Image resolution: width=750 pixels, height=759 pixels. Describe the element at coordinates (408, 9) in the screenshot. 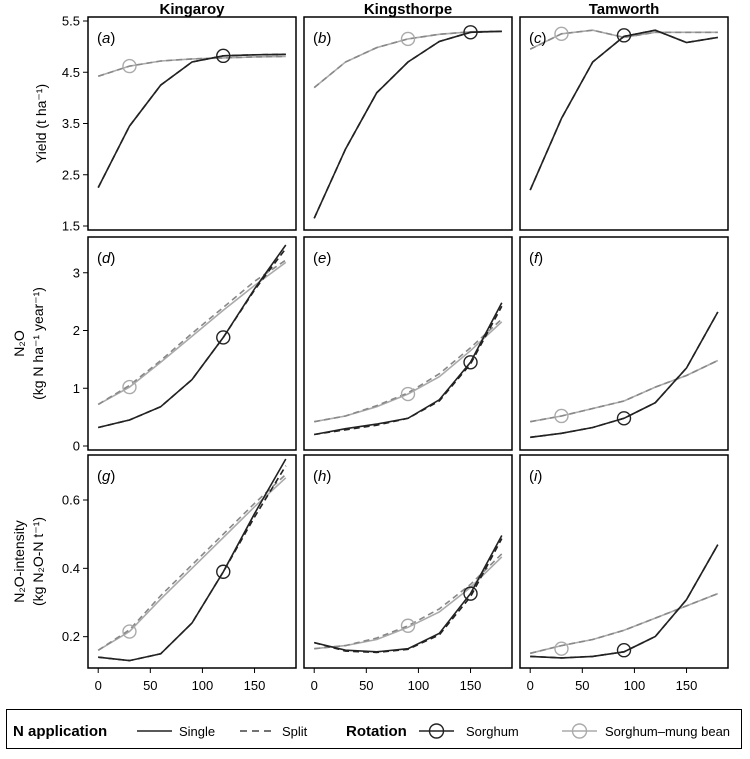

I see `column-title-kingsthorpe: Kingsthorpe` at that location.